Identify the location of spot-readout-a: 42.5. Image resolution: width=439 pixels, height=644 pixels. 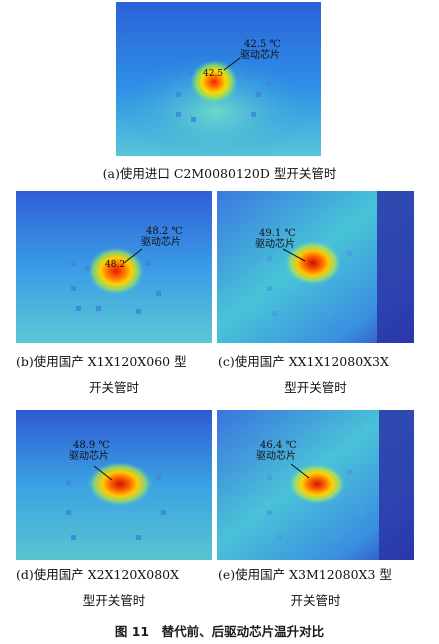
(213, 74).